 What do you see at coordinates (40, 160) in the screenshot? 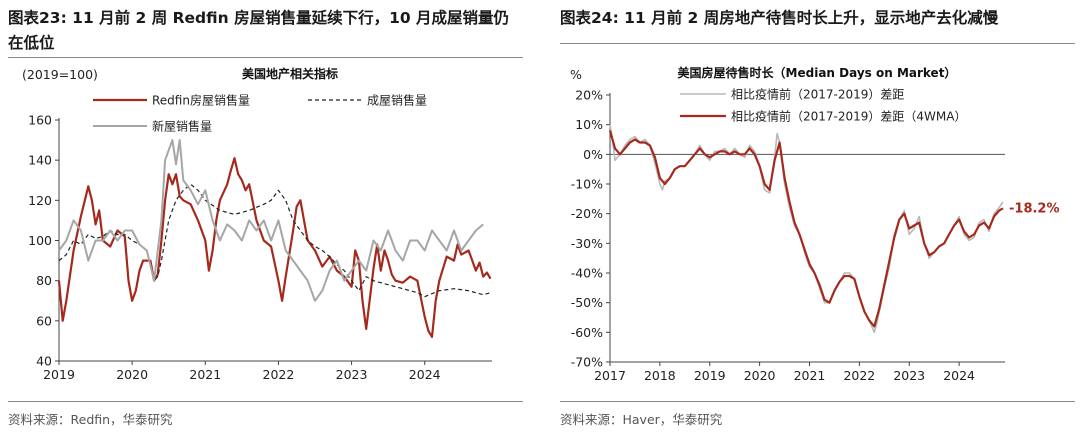
I see `y-tick-label: 140` at bounding box center [40, 160].